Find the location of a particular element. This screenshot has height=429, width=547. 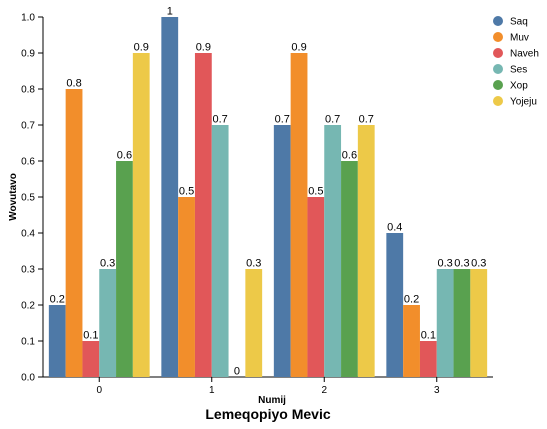

y-tick-label: 0.5 is located at coordinates (28, 198).